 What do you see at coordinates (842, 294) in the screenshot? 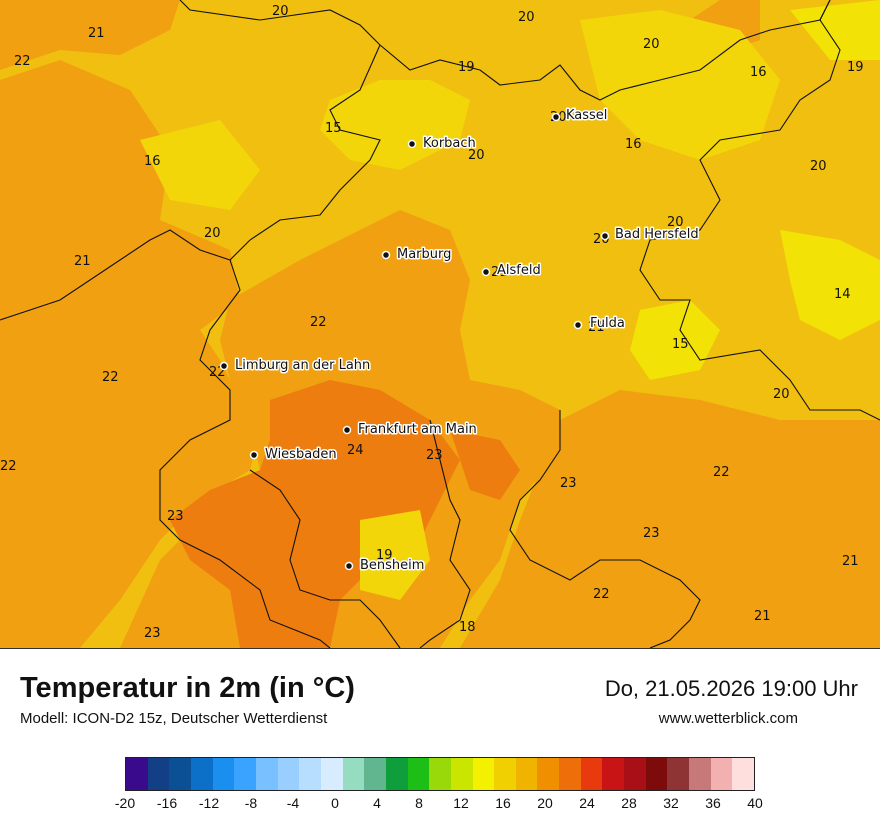
I see `temp-label: 14` at bounding box center [842, 294].